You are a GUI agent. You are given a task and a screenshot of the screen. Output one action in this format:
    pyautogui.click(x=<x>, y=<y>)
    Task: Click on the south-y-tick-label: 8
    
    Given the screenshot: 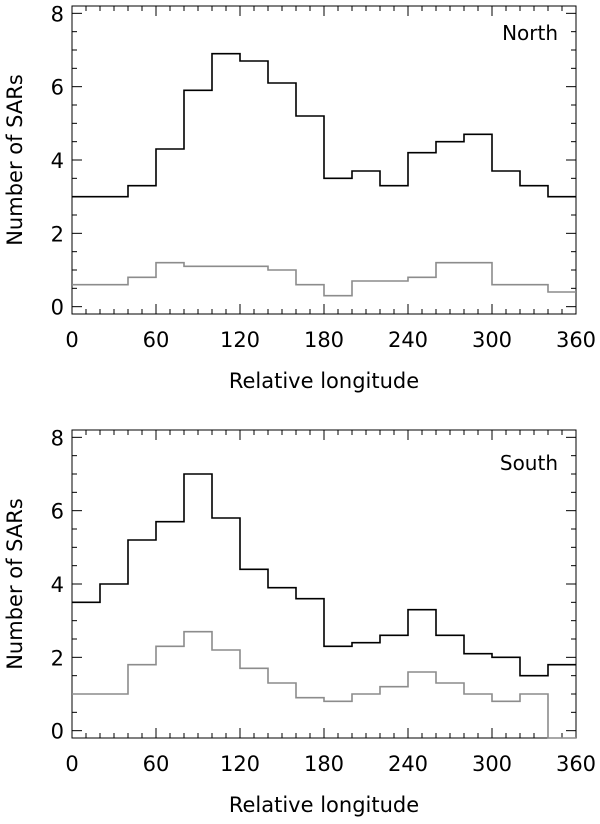 What is the action you would take?
    pyautogui.click(x=57, y=438)
    